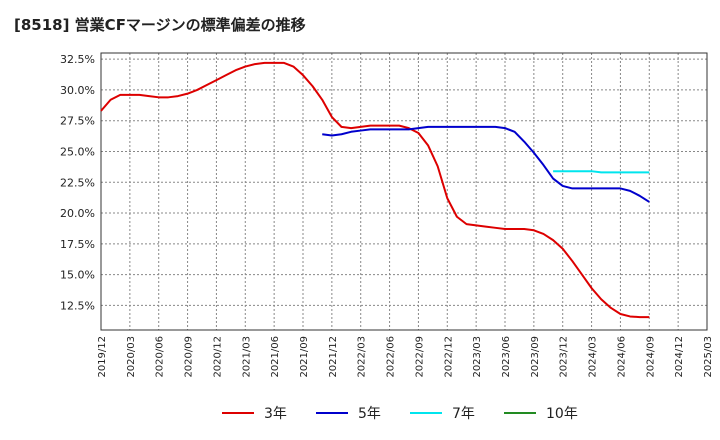 Image resolution: width=720 pixels, height=440 pixels. What do you see at coordinates (160, 25) in the screenshot?
I see `chart-title: [8518] 営業CFマージンの標準偏差の推移` at bounding box center [160, 25].